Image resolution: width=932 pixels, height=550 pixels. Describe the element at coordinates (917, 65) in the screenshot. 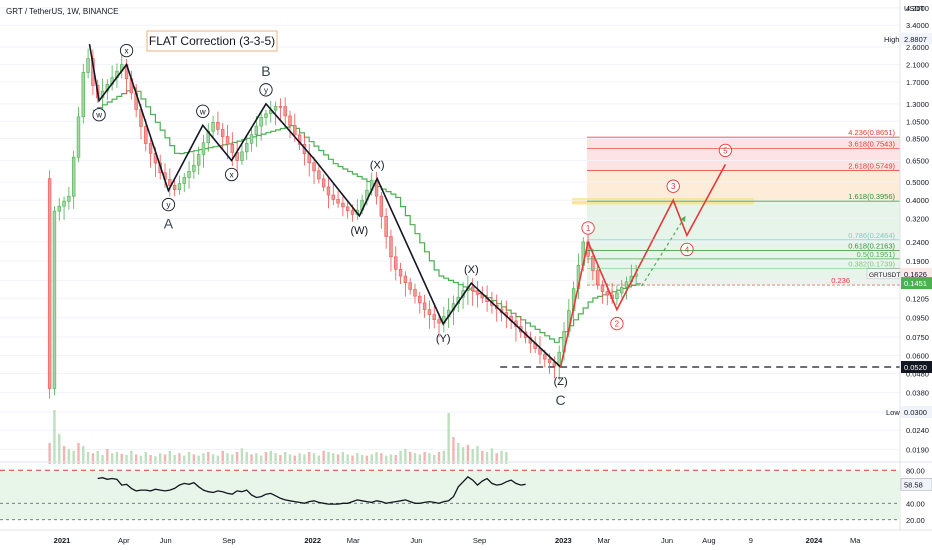

I see `price-tick-label: 2.1000` at that location.